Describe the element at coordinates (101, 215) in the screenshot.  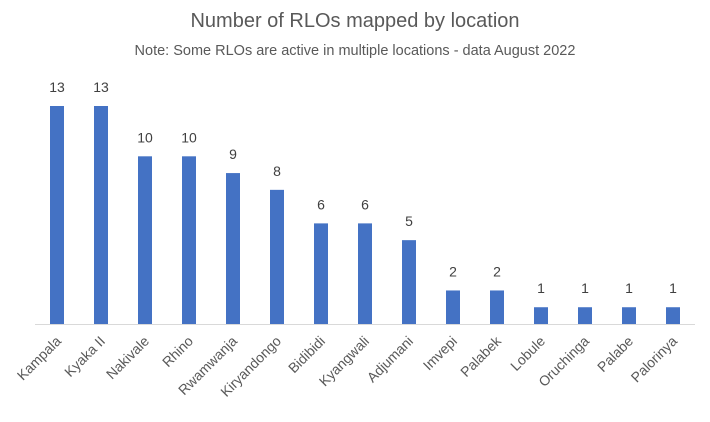
I see `bar-kyaka-ii` at that location.